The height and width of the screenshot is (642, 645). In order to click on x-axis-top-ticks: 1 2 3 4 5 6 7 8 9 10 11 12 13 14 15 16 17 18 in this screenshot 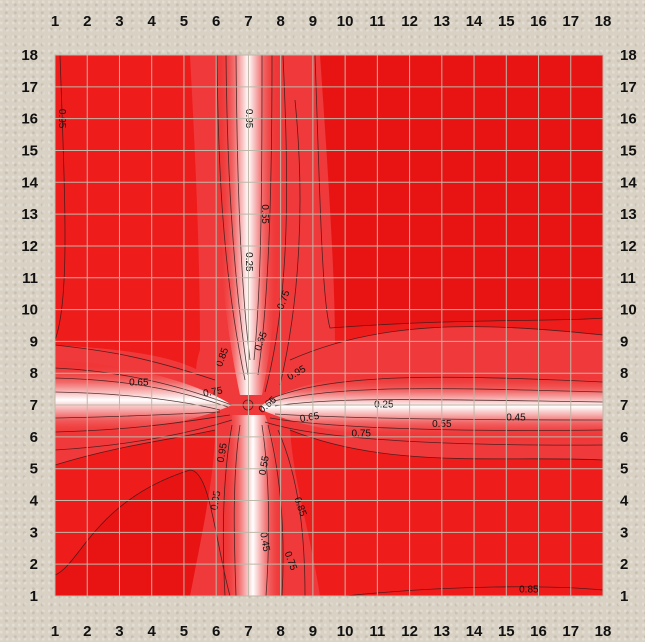, I will do `click(331, 21)`.